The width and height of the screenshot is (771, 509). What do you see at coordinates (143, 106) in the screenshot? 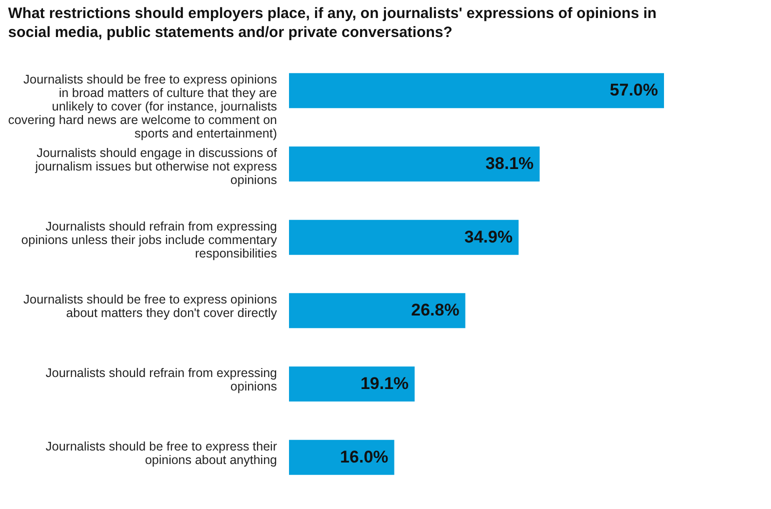
I see `y-tick-label: Journalists should be free to express opinions in broad matters of culture that they are unlikely to cover (for instance, journalists covering hard news are welcome to comment on sports and entertainment)` at bounding box center [143, 106].